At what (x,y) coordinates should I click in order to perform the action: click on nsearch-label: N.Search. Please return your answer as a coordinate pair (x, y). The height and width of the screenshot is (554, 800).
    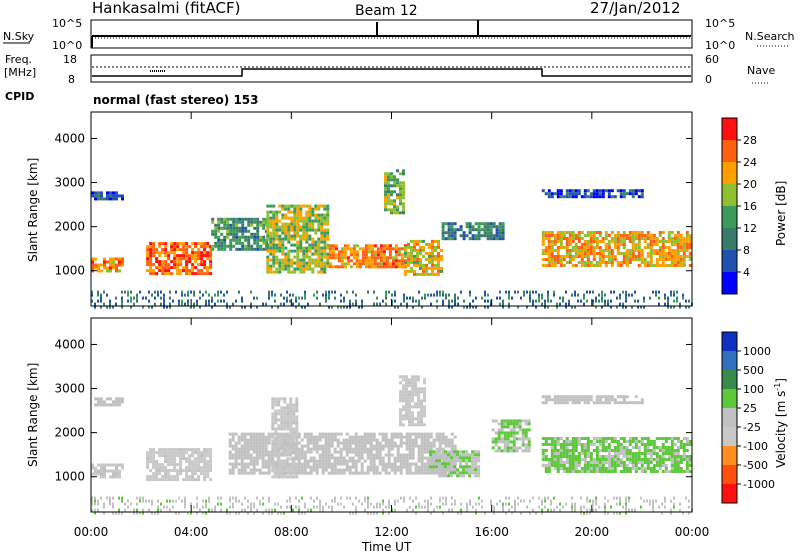
    Looking at the image, I should click on (770, 36).